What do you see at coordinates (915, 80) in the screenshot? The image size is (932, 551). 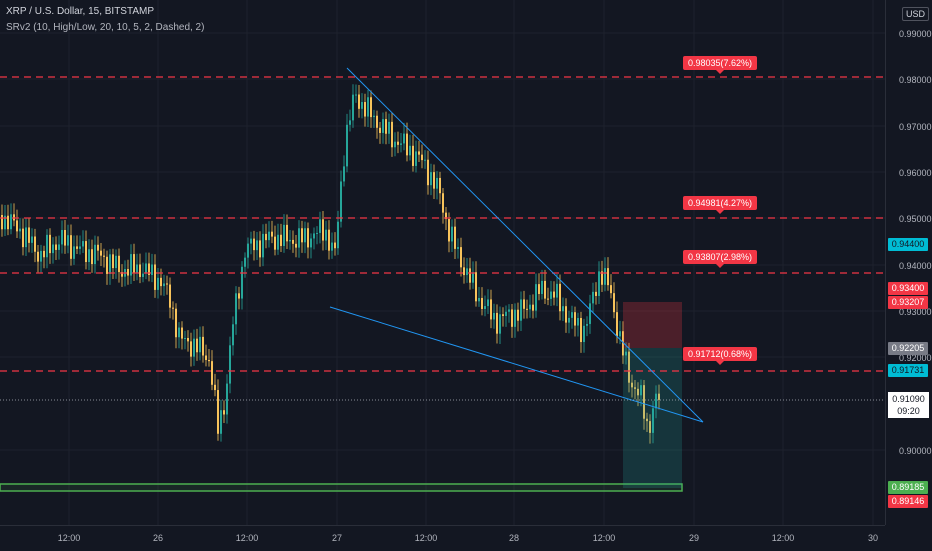 I see `price-tick: 0.98000` at bounding box center [915, 80].